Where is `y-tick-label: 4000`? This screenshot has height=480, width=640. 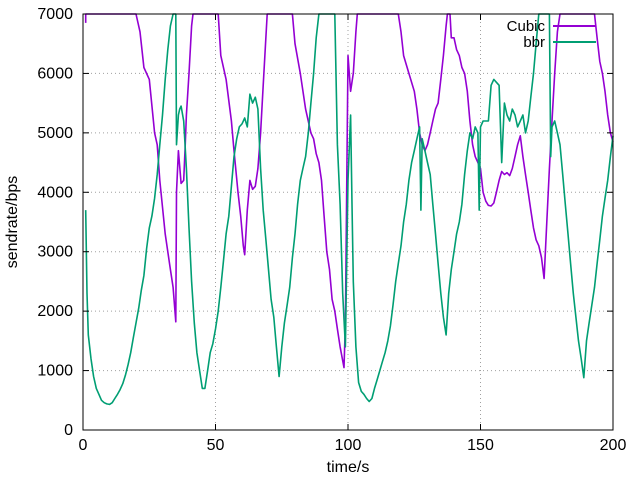 y-tick-label: 4000 is located at coordinates (55, 192).